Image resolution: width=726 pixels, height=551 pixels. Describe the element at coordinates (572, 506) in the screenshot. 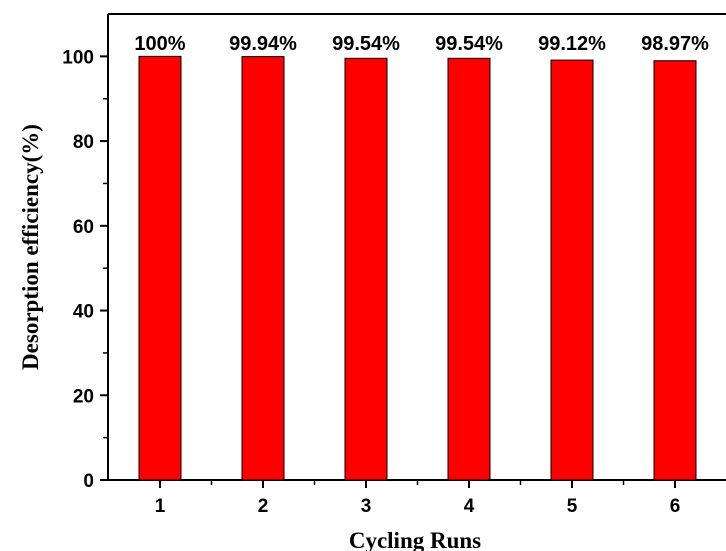

I see `x-tick-label: 5` at that location.